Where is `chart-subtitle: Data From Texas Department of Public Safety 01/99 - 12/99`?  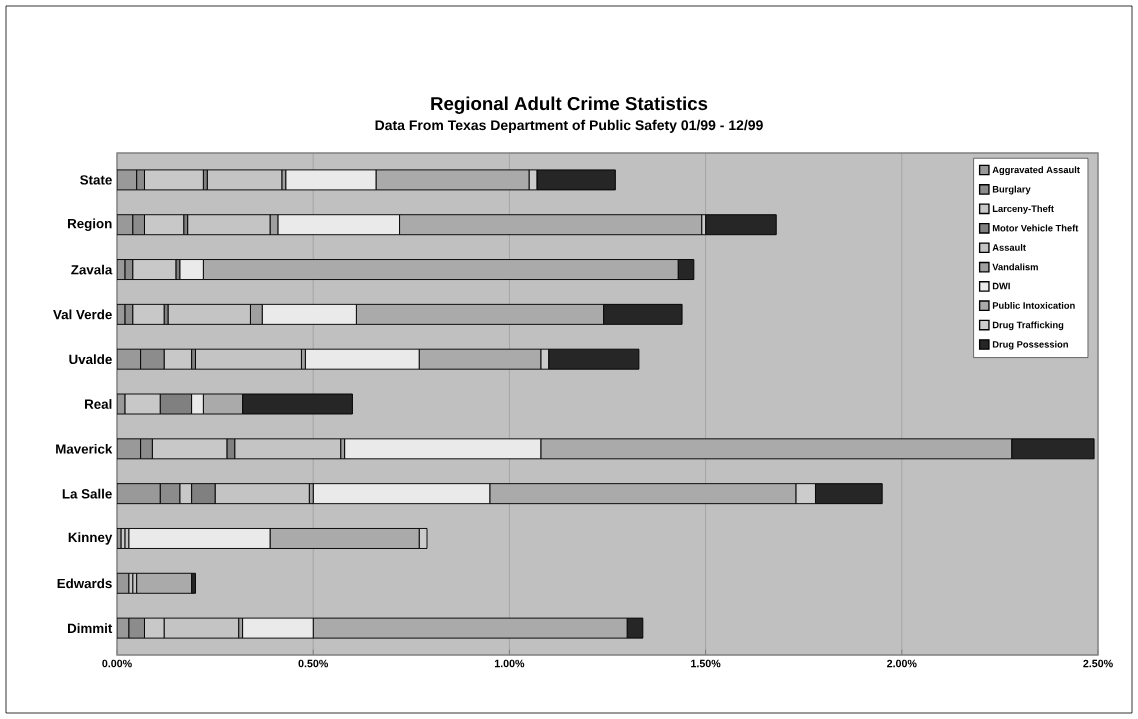
chart-subtitle: Data From Texas Department of Public Safety 01/99 - 12/99 is located at coordinates (569, 126).